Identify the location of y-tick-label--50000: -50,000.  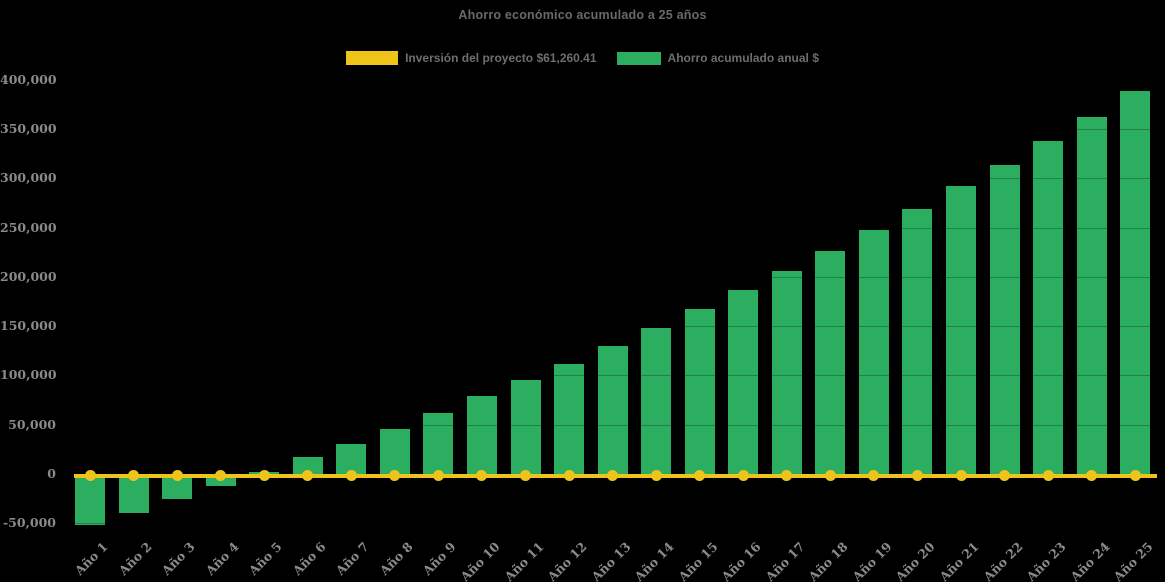
(29, 523).